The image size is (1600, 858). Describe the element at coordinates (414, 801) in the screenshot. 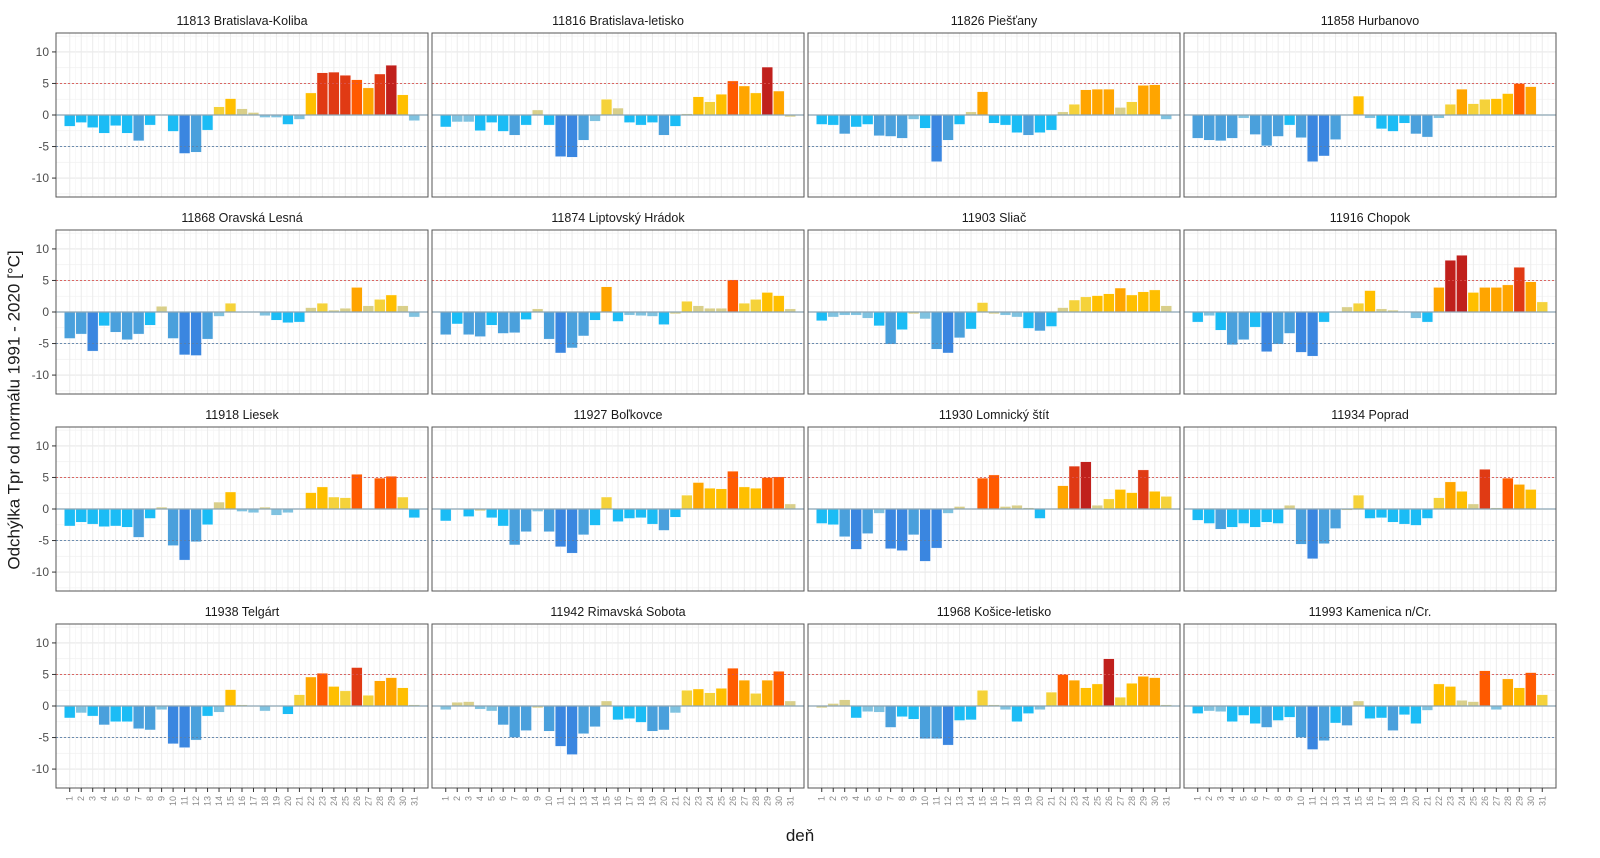

I see `x-tick-label: 31` at that location.